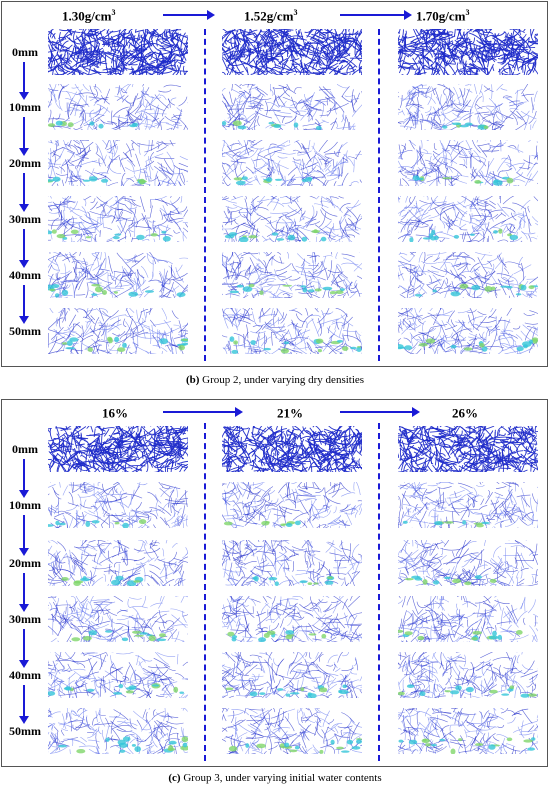  I want to click on column-header-1: 16%, so click(115, 413).